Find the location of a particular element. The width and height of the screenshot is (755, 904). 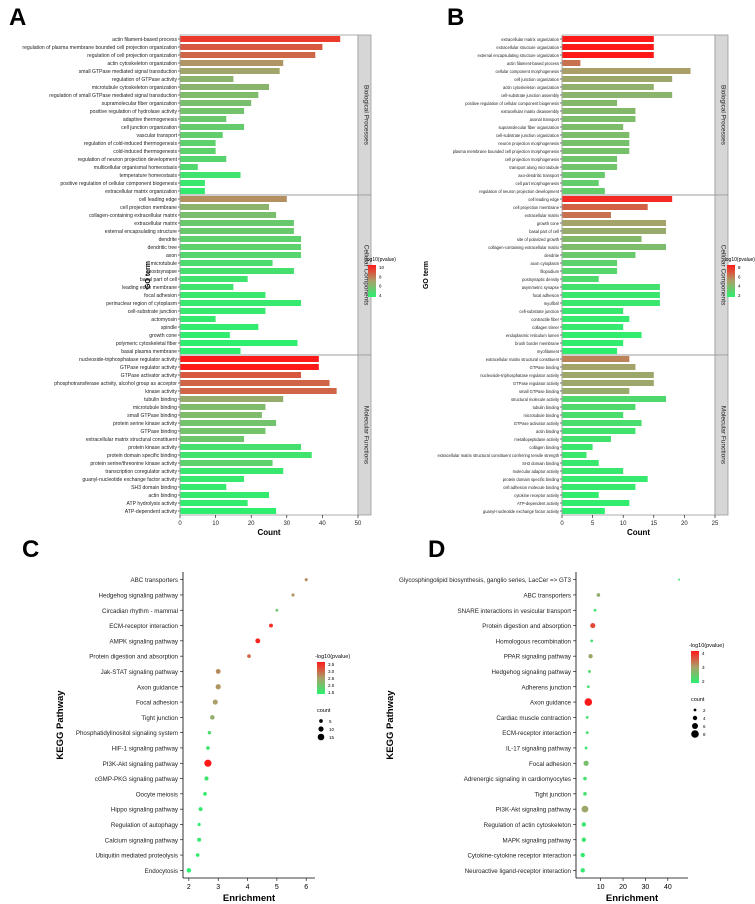

facet-strip is located at coordinates (364, 435).